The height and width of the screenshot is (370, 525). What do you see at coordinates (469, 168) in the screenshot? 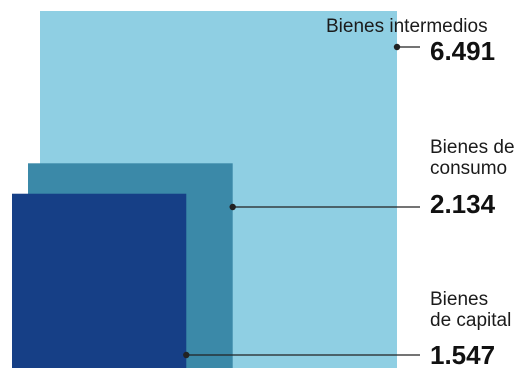
I see `category-label-line: consumo` at bounding box center [469, 168].